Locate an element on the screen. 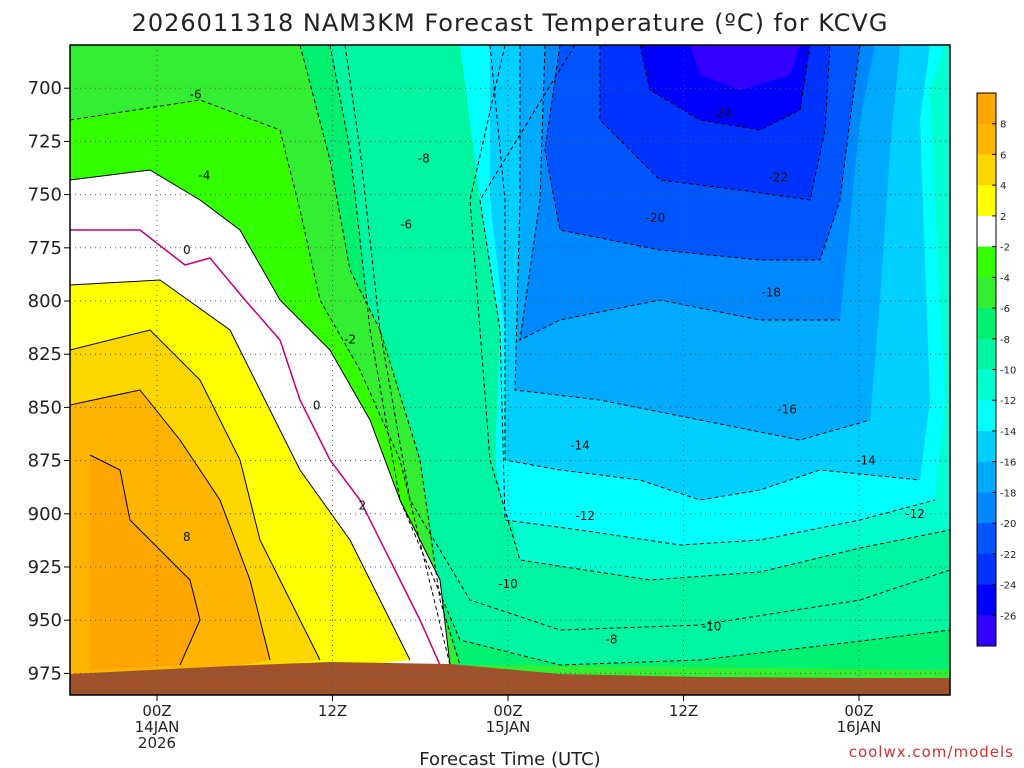  colorbar-label: -8 is located at coordinates (1005, 340).